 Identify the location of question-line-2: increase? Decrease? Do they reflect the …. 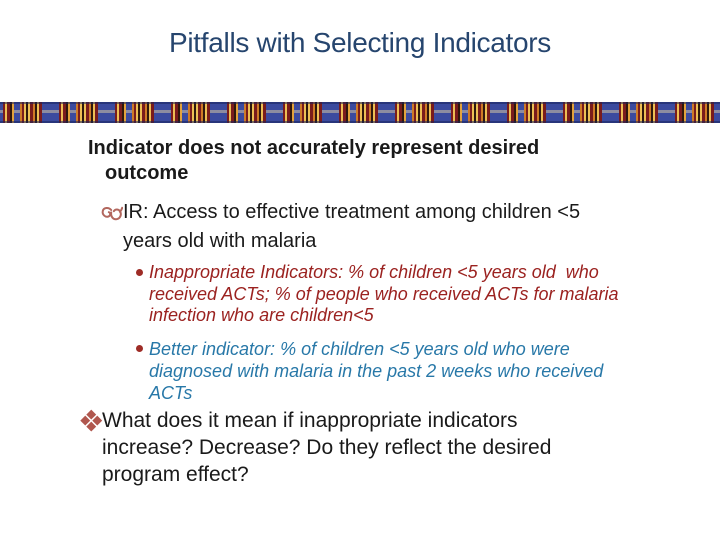
(327, 447).